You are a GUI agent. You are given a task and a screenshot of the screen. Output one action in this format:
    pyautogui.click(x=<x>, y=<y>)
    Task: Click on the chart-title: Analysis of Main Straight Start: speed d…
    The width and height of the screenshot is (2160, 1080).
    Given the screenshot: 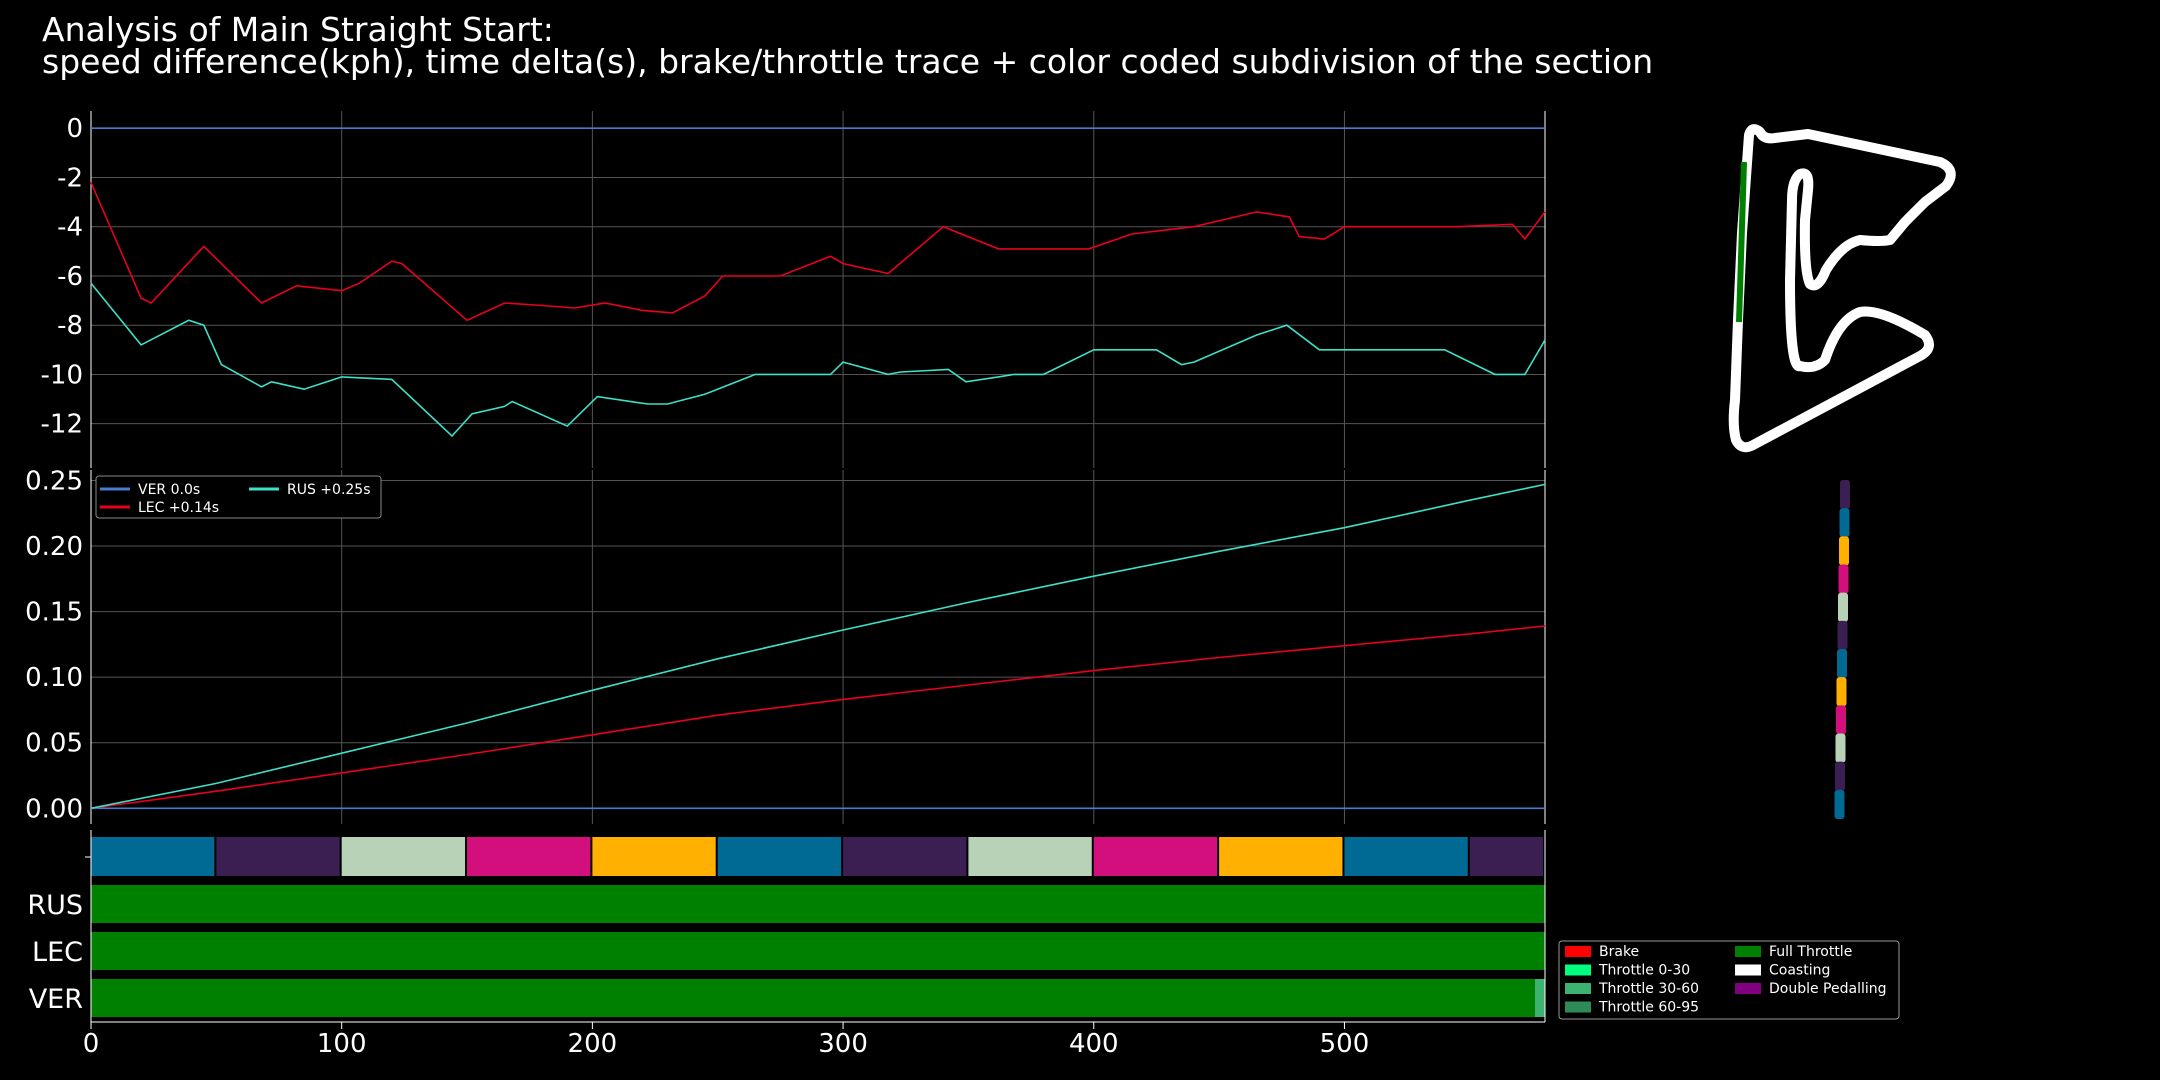 What is the action you would take?
    pyautogui.click(x=848, y=45)
    